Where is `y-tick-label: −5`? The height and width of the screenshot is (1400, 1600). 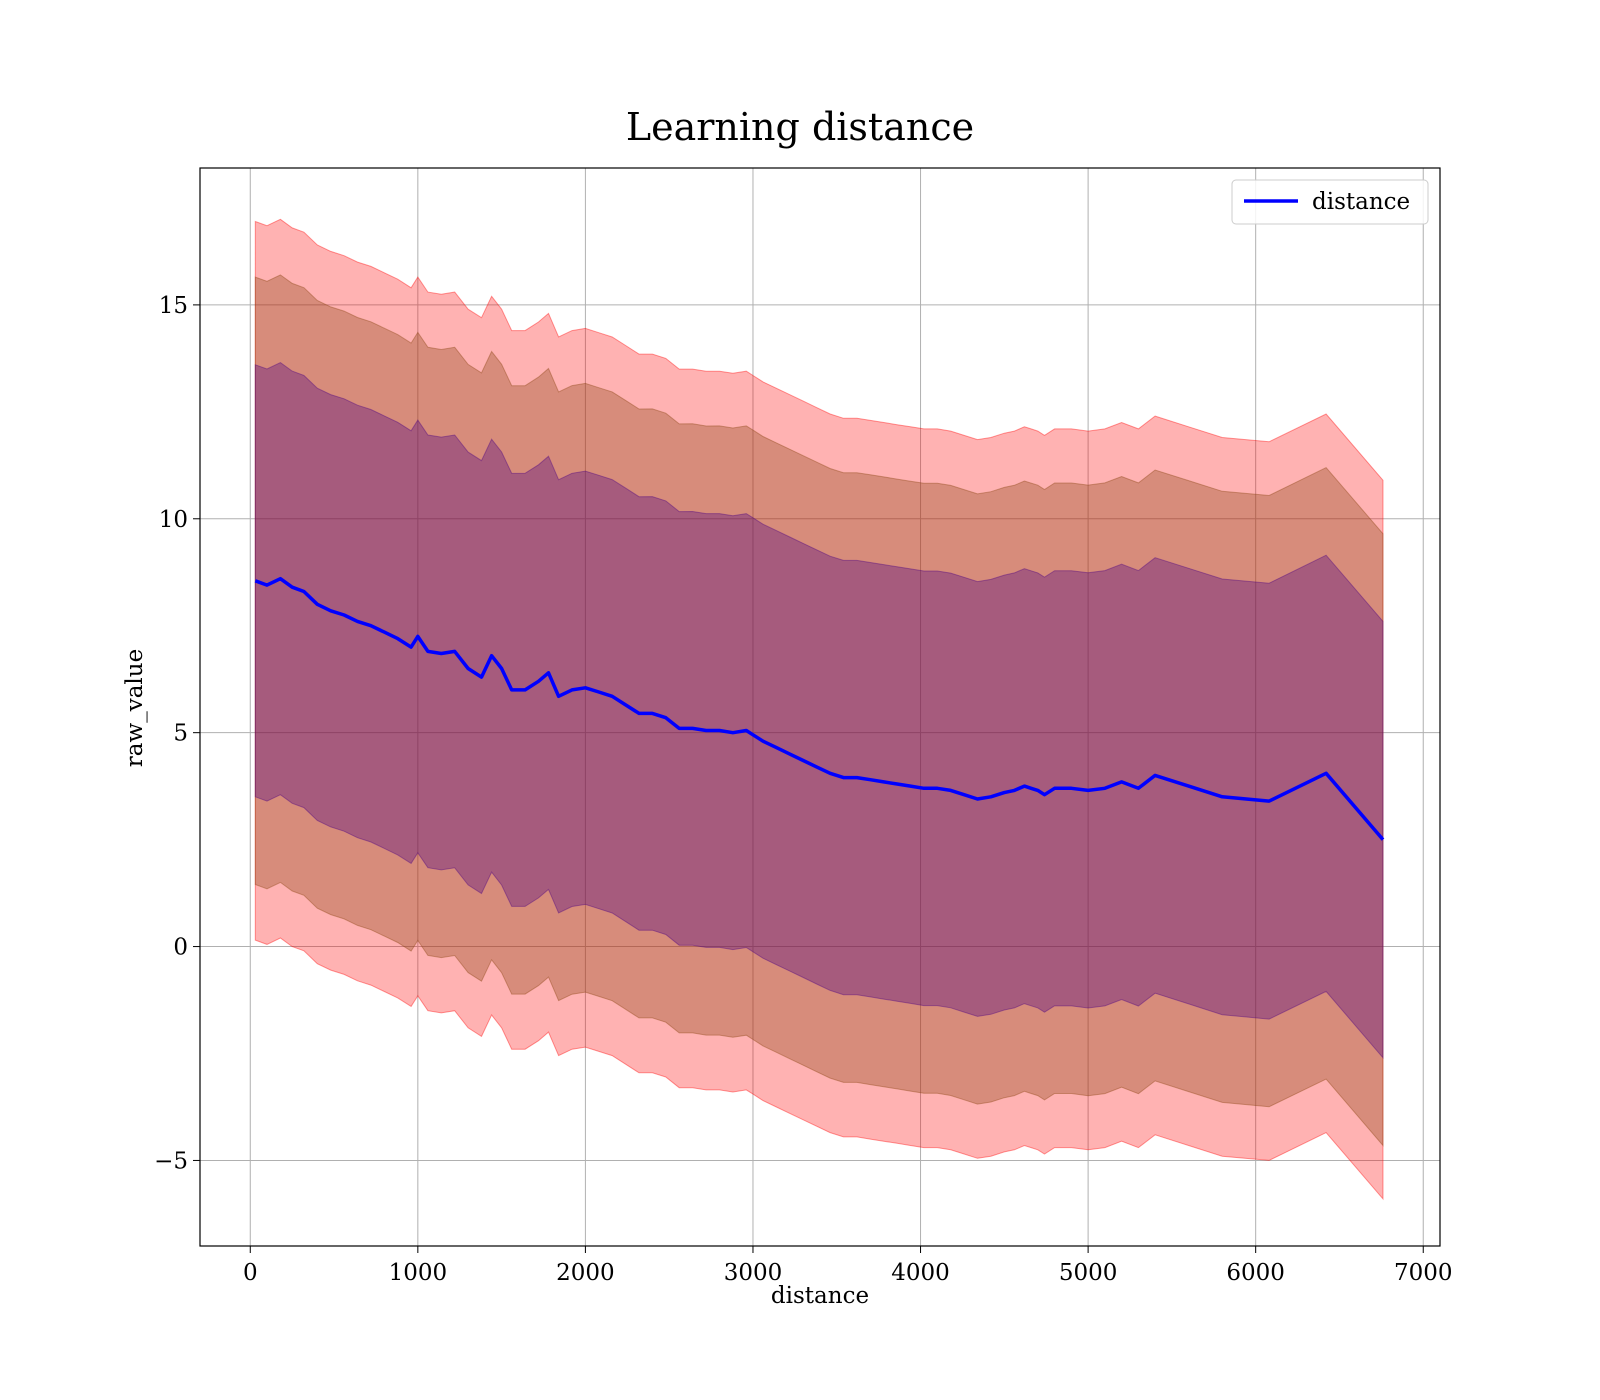
y-tick-label: −5 is located at coordinates (171, 1161).